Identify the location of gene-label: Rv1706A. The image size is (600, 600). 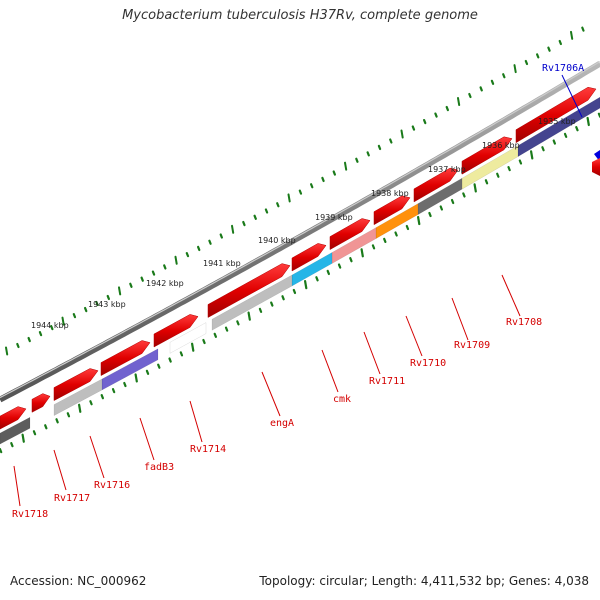
(563, 68).